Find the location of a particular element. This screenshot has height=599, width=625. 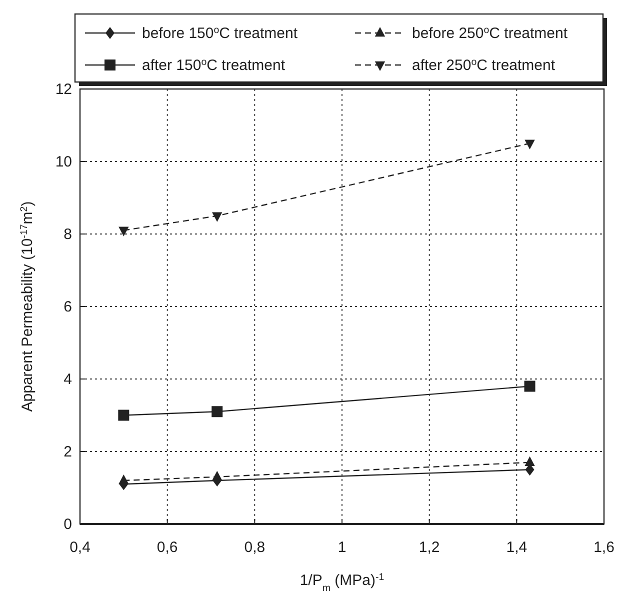

legend-label: before 150$^{o}$C treatment is located at coordinates (220, 33).